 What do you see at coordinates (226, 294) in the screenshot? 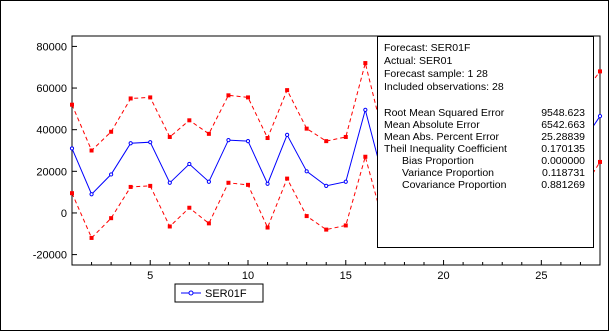
I see `legend-label: SER01F` at bounding box center [226, 294].